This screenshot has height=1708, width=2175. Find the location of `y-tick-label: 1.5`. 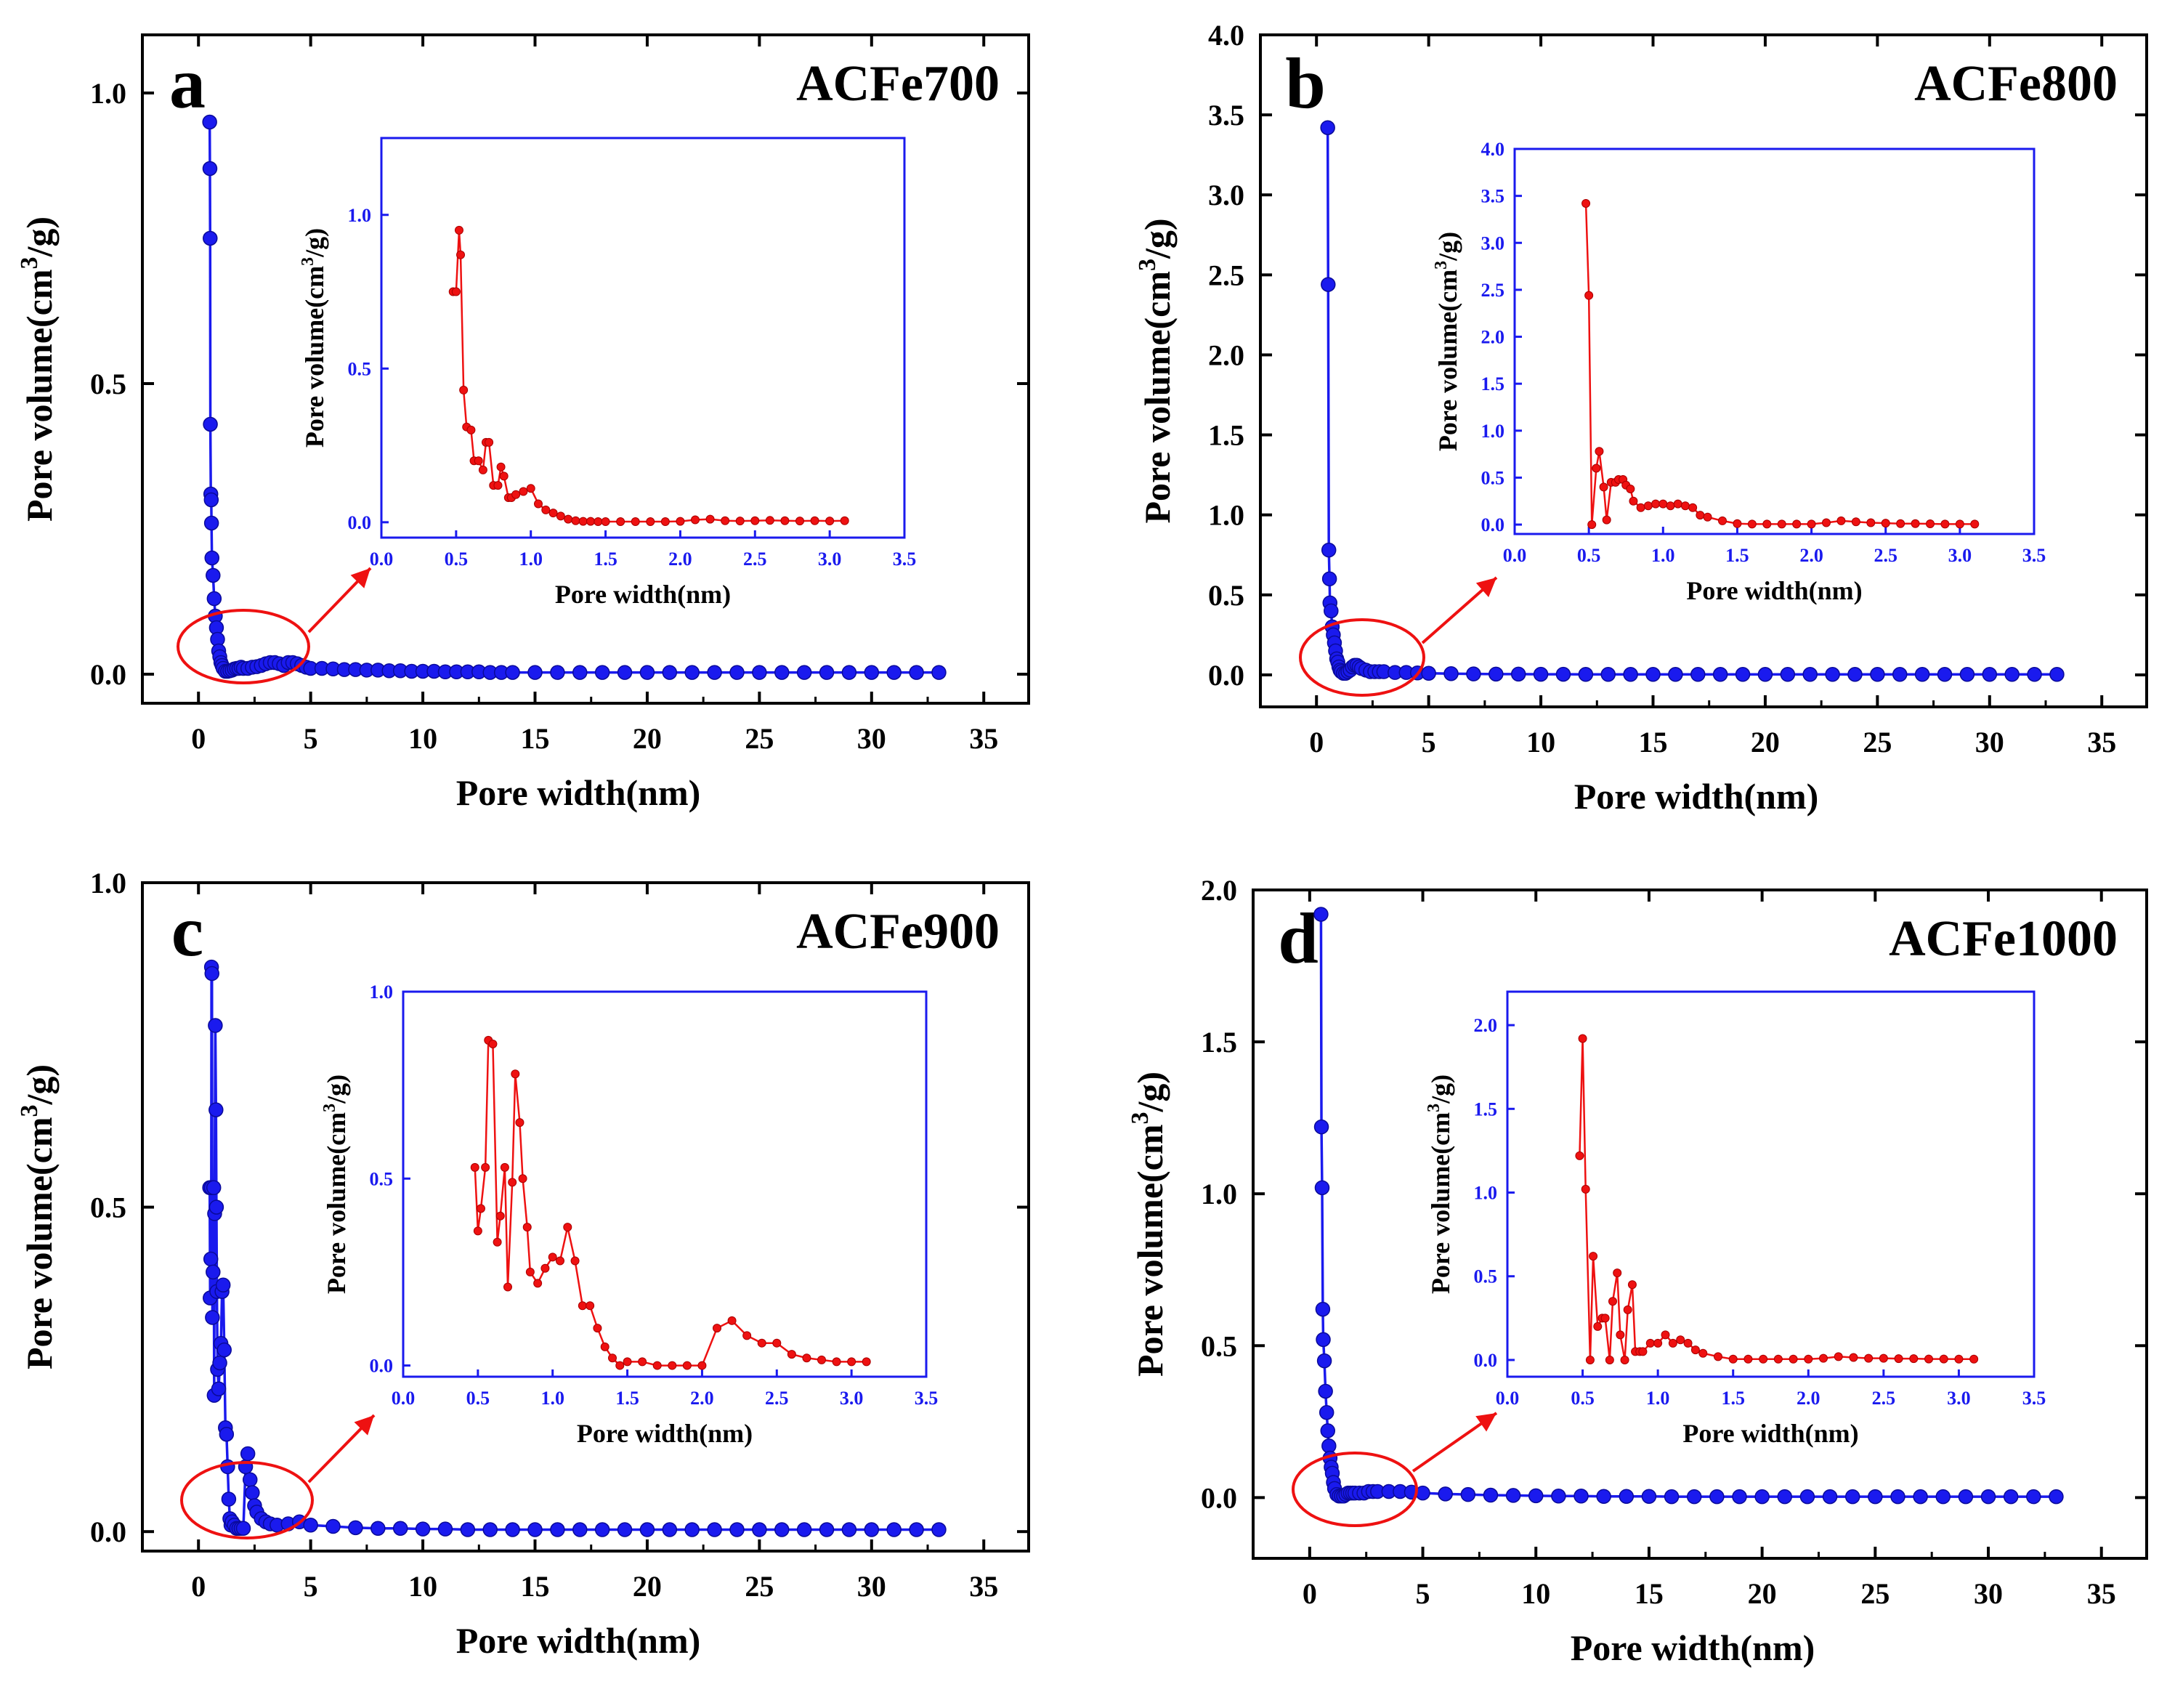

y-tick-label: 1.5 is located at coordinates (1226, 435).